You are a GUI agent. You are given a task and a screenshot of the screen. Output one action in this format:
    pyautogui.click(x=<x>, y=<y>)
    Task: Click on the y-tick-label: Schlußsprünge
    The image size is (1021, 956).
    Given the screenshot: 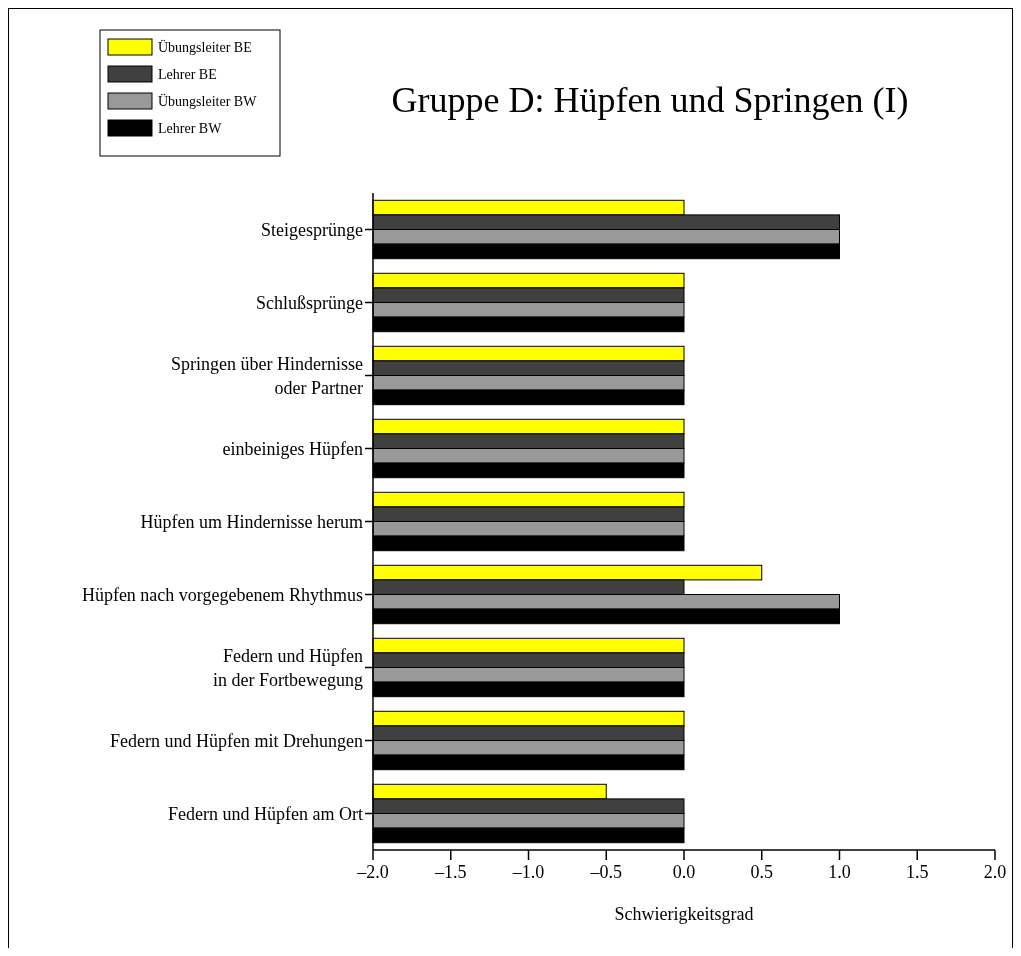 What is the action you would take?
    pyautogui.click(x=309, y=302)
    